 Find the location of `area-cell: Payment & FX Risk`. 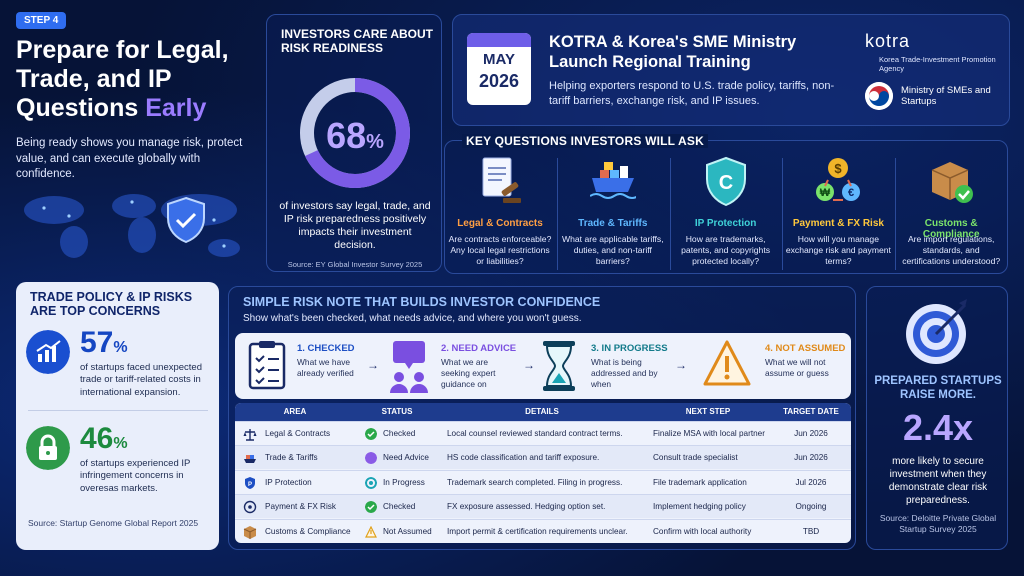

area-cell: Payment & FX Risk is located at coordinates (300, 507).